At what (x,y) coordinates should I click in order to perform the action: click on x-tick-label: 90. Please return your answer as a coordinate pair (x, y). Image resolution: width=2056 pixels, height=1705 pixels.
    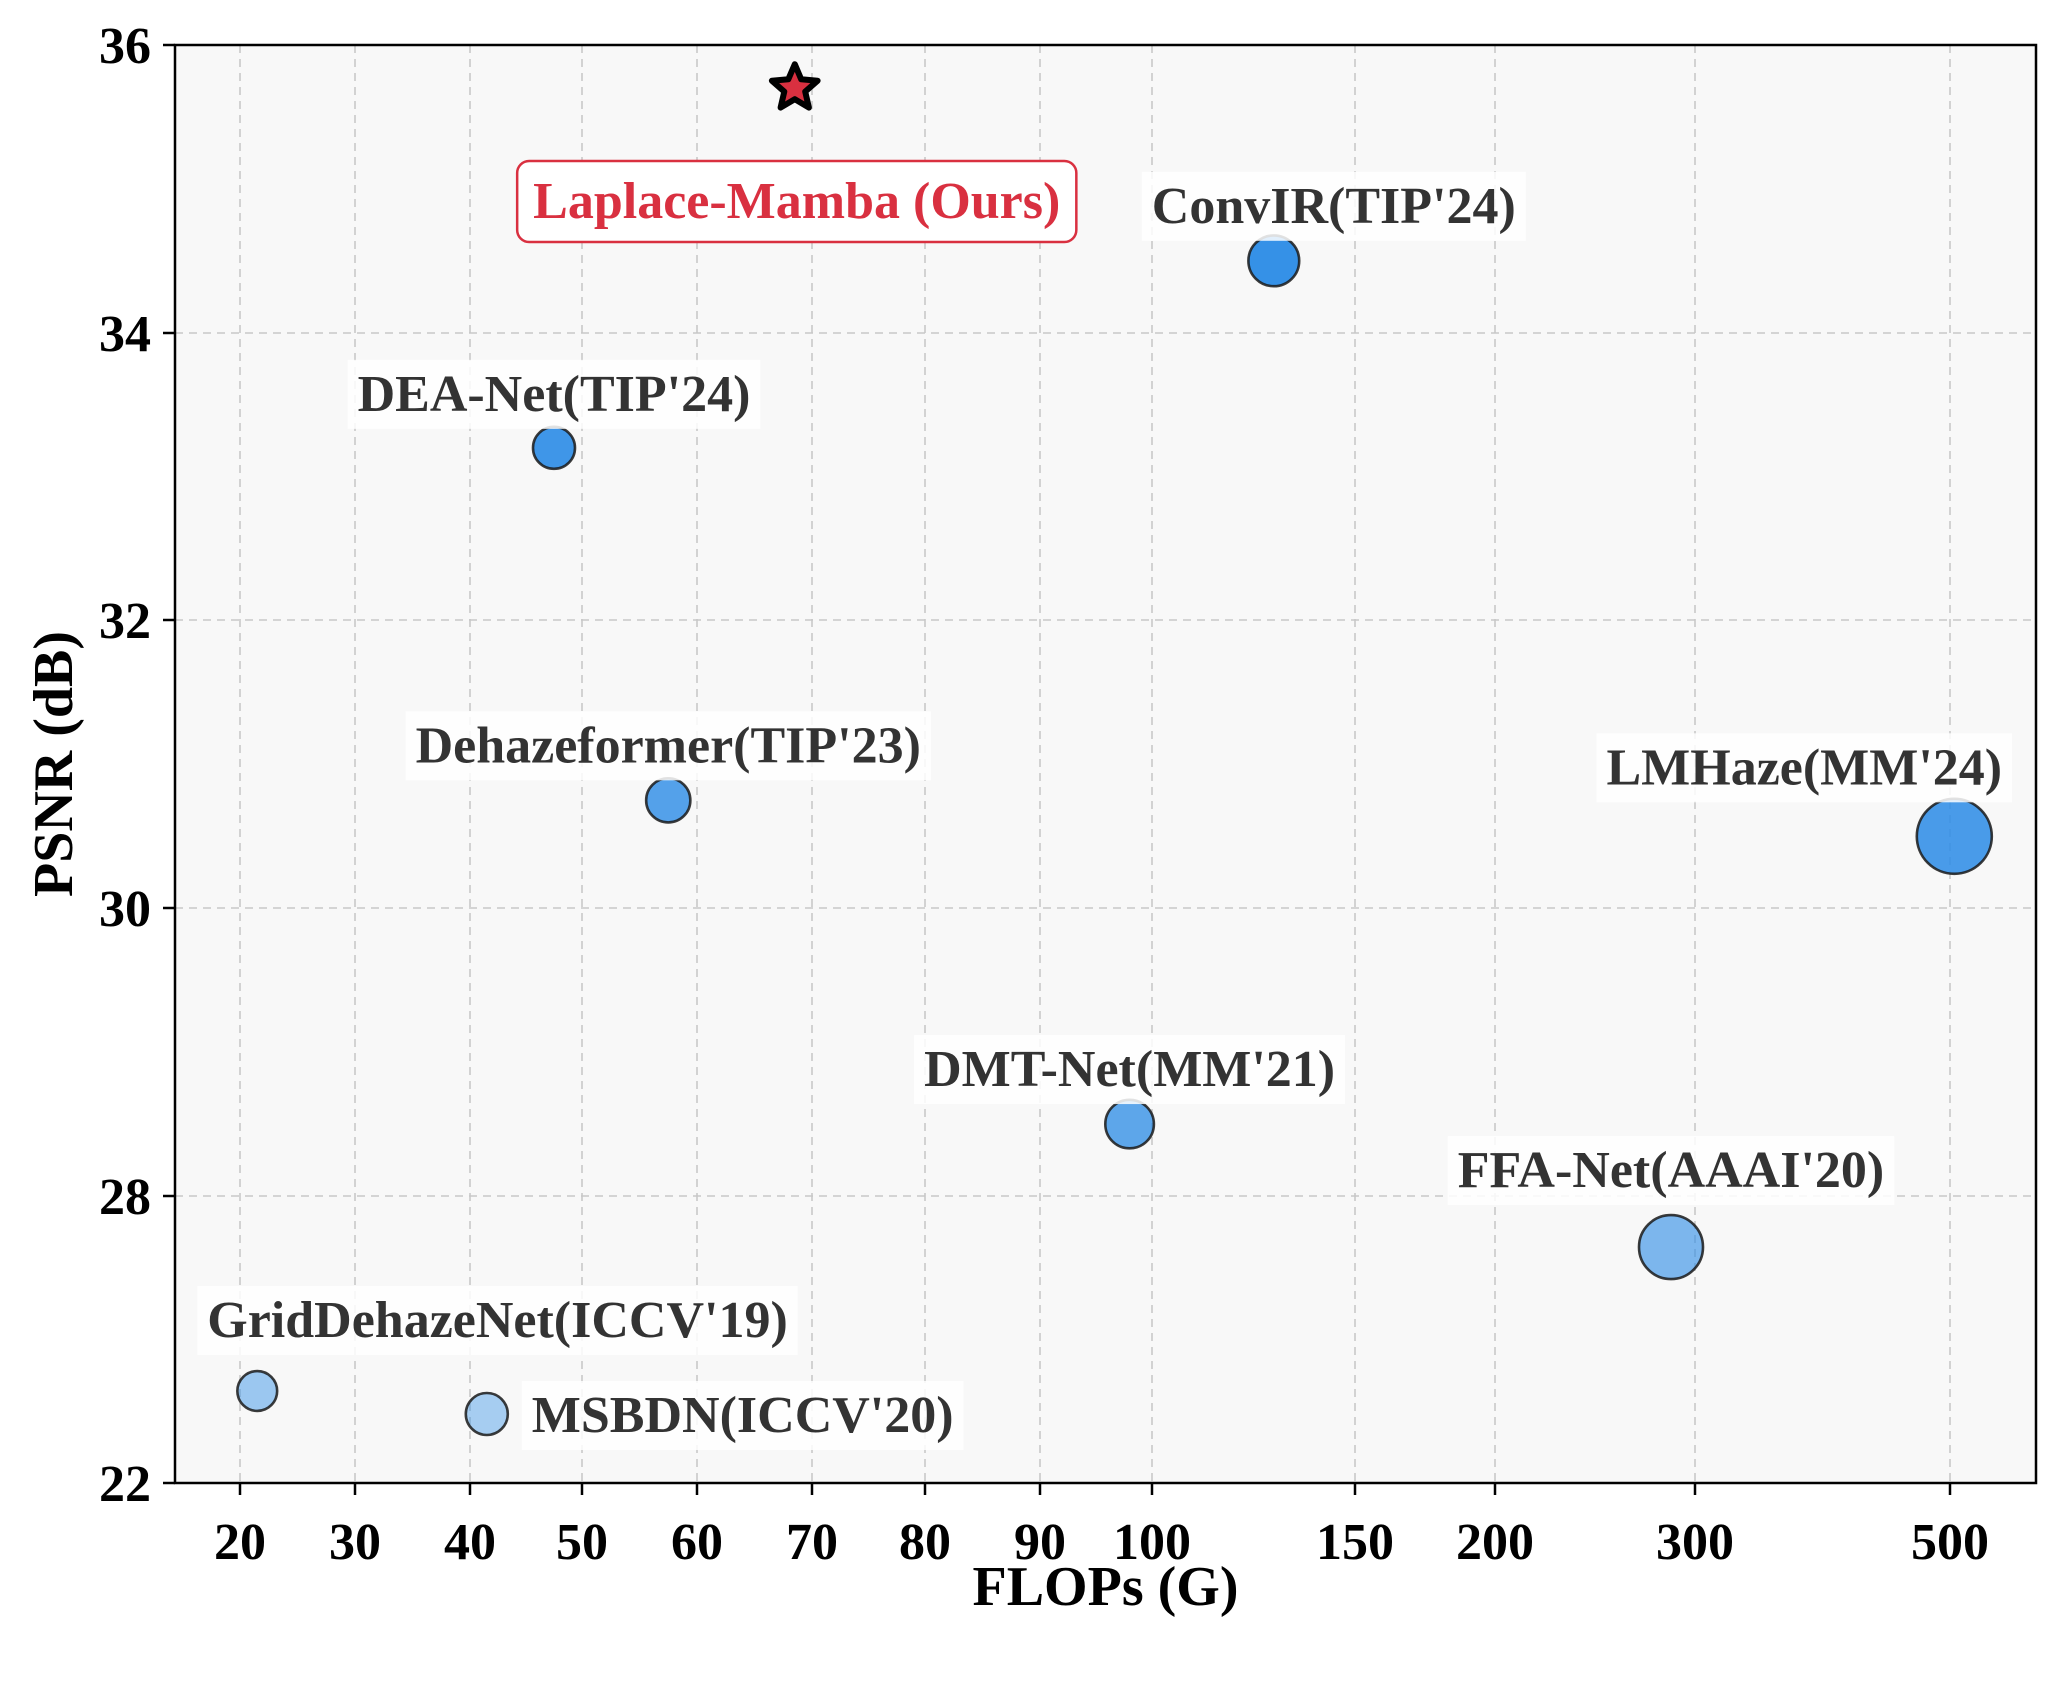
    Looking at the image, I should click on (1040, 1542).